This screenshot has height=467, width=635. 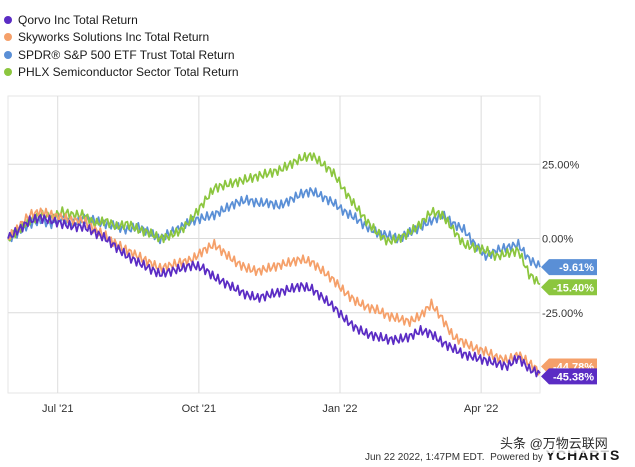 What do you see at coordinates (126, 54) in the screenshot?
I see `legend-label: SPDR® S&P 500 ETF Trust Total Return` at bounding box center [126, 54].